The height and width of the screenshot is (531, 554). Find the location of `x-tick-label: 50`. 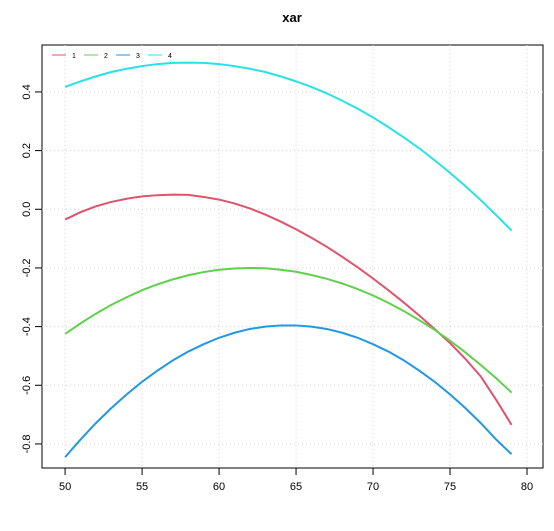

x-tick-label: 50 is located at coordinates (65, 487).